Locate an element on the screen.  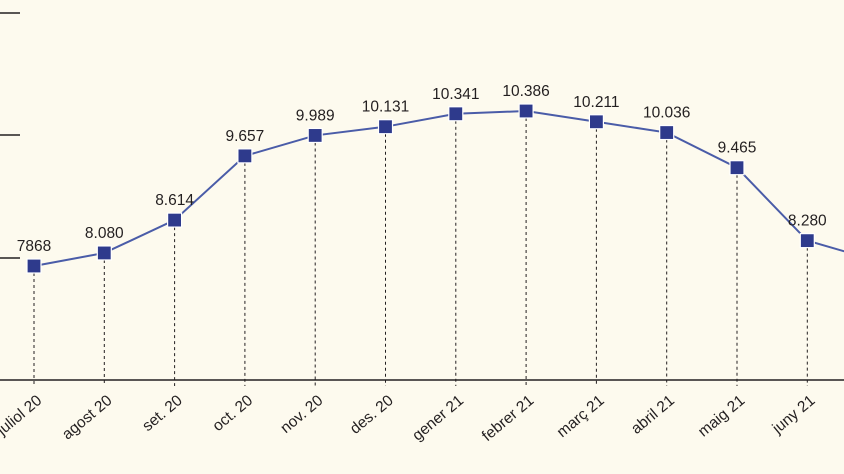
data-label: 10.036 is located at coordinates (666, 113).